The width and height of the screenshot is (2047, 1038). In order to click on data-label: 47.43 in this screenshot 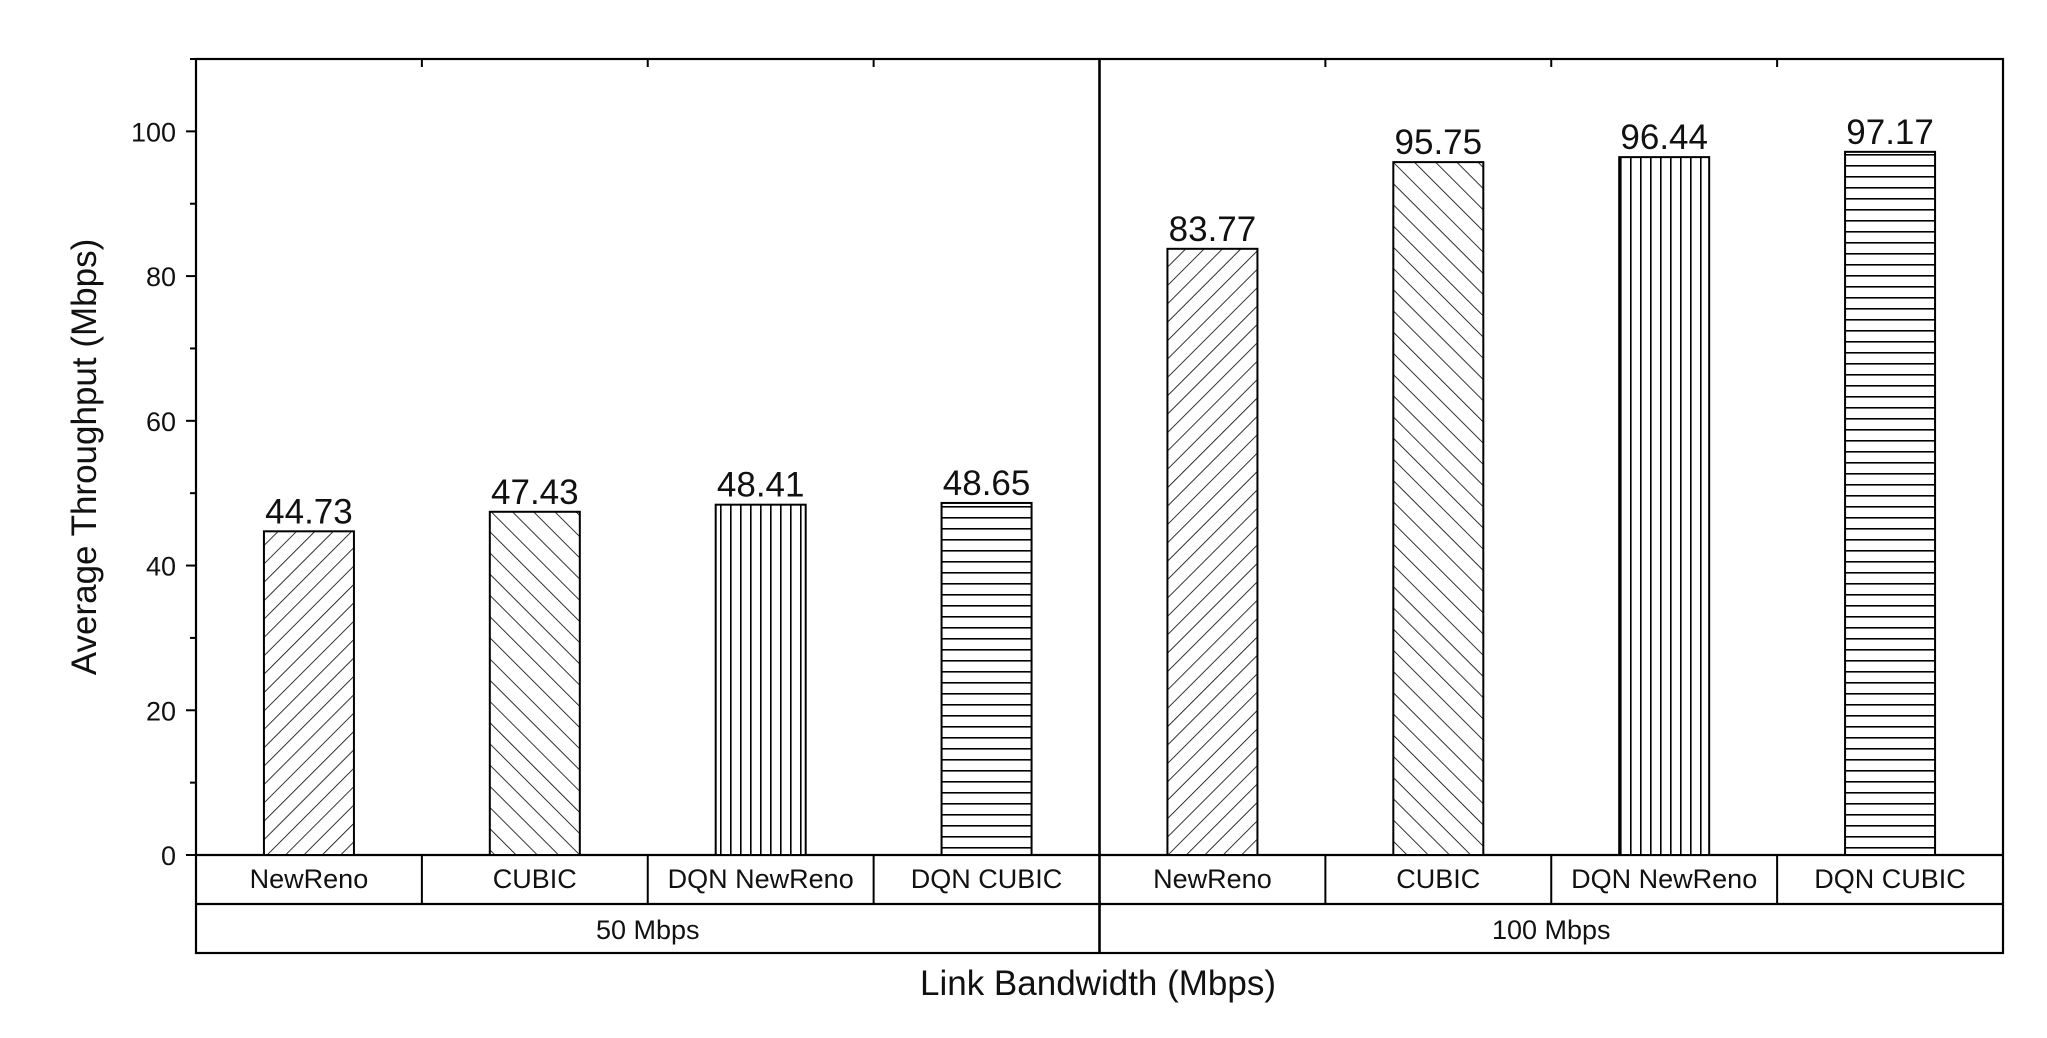, I will do `click(535, 492)`.